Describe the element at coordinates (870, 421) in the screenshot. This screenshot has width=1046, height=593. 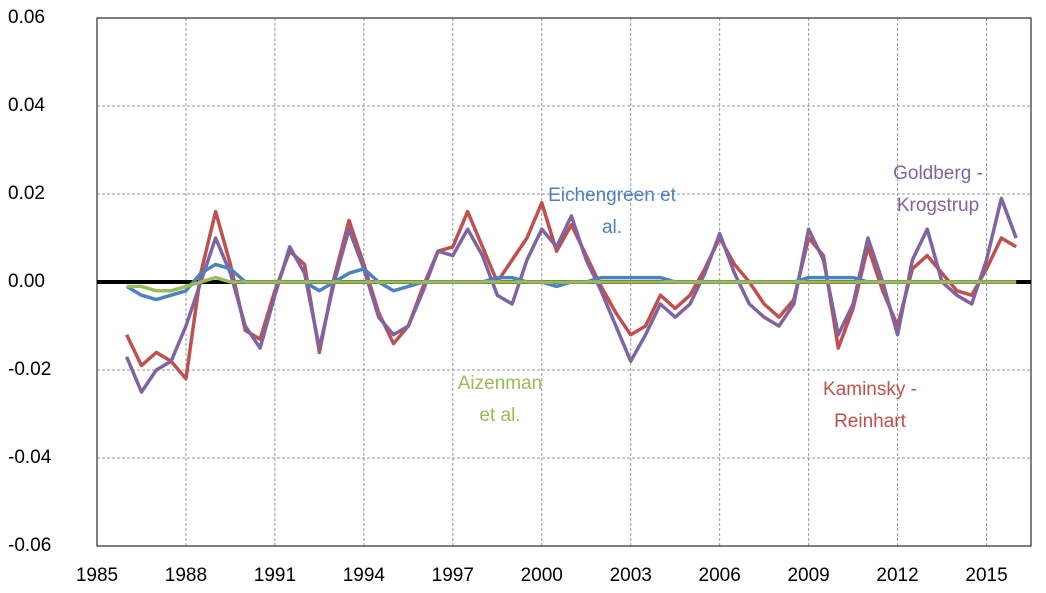
I see `annotation: Reinhart` at that location.